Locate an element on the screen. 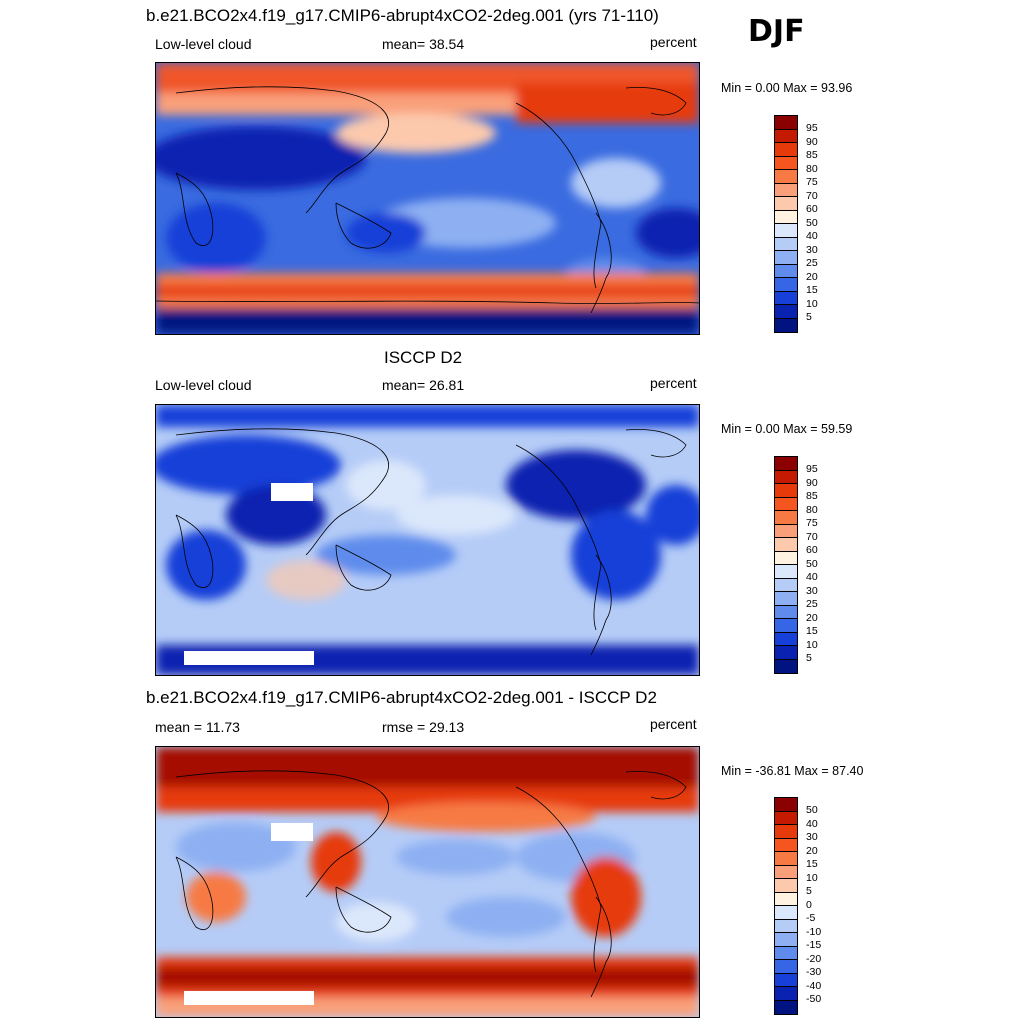 The height and width of the screenshot is (1024, 1024). panel3-left-label: mean = 11.73 is located at coordinates (197, 727).